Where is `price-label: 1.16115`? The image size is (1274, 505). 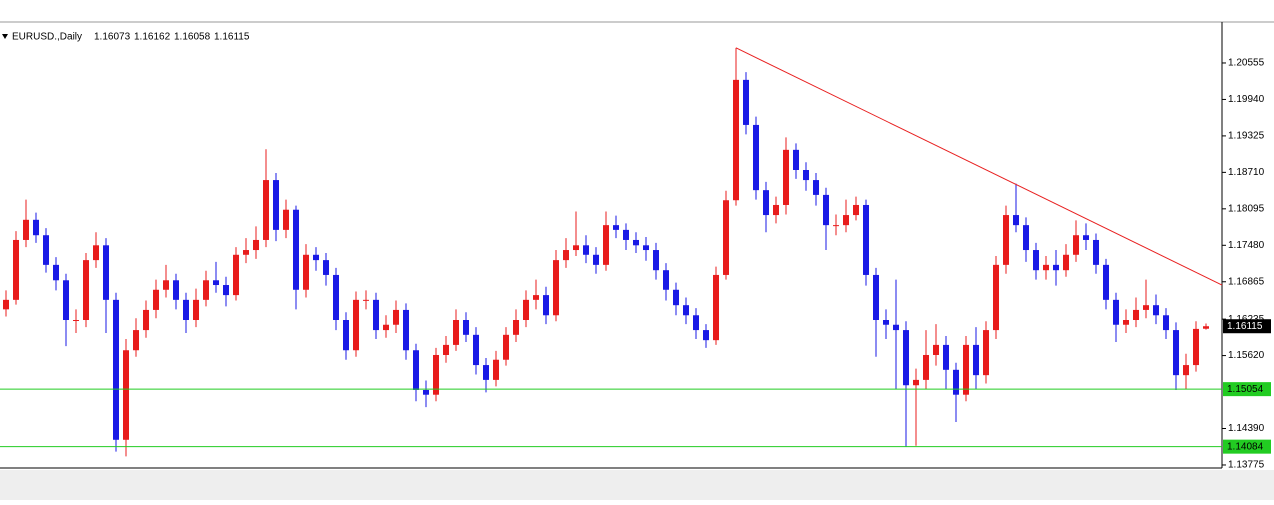 price-label: 1.16115 is located at coordinates (1245, 326).